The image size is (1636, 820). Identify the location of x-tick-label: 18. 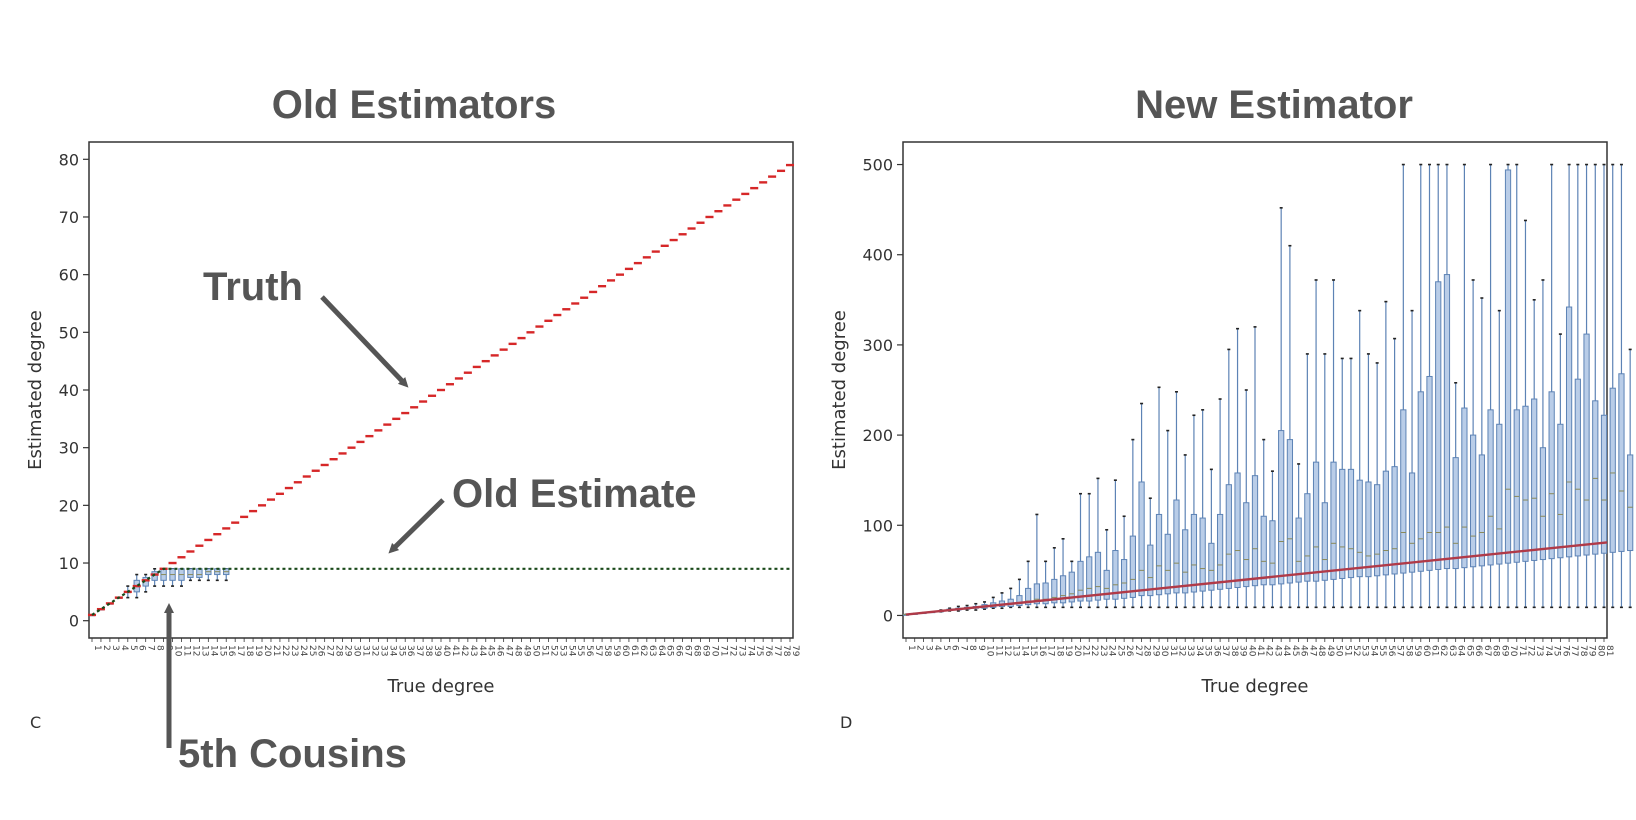
(1059, 651).